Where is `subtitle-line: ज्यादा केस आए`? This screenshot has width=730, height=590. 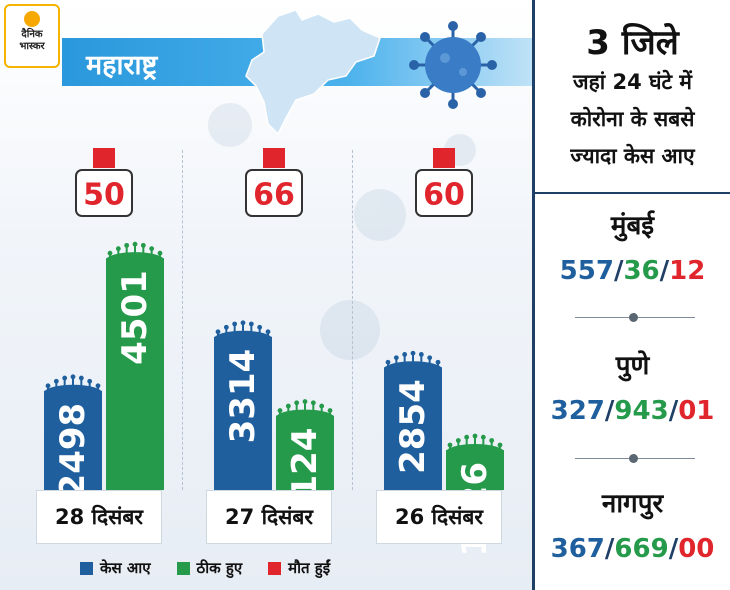
subtitle-line: ज्यादा केस आए is located at coordinates (632, 156).